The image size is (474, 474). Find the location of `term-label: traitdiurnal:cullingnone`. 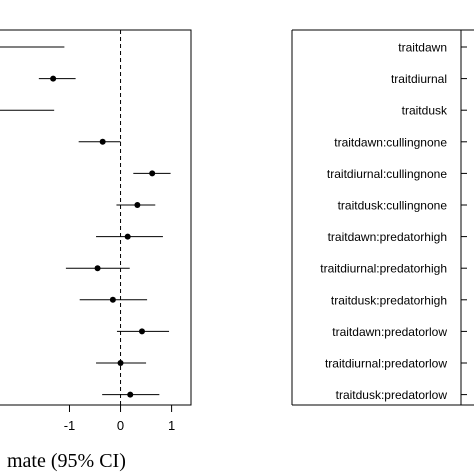

term-label: traitdiurnal:cullingnone is located at coordinates (387, 174).